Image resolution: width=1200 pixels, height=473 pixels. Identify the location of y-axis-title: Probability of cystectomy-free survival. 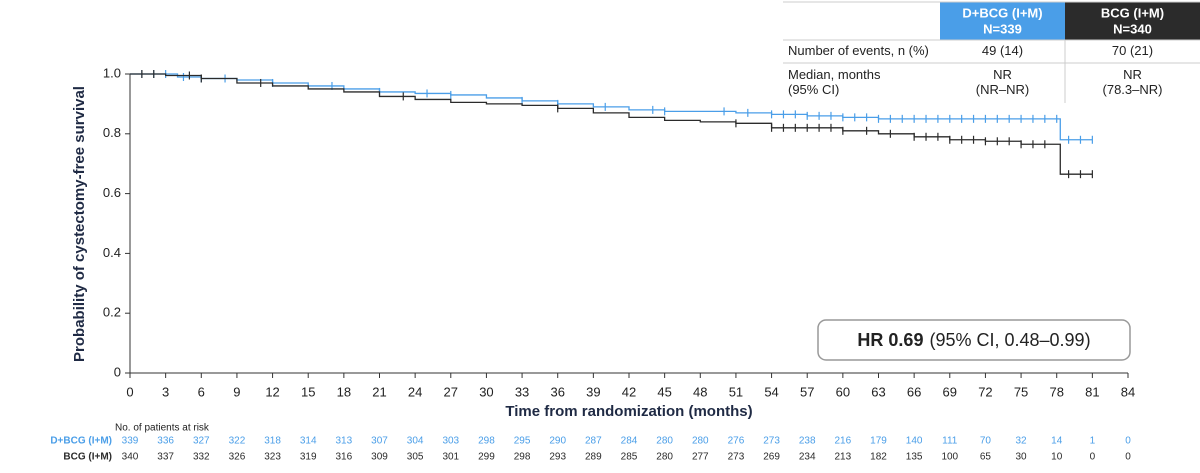
(79, 224).